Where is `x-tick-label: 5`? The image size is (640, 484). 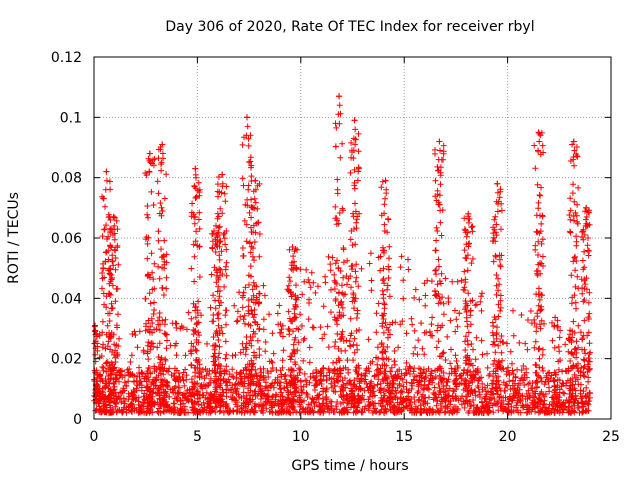
x-tick-label: 5 is located at coordinates (197, 437).